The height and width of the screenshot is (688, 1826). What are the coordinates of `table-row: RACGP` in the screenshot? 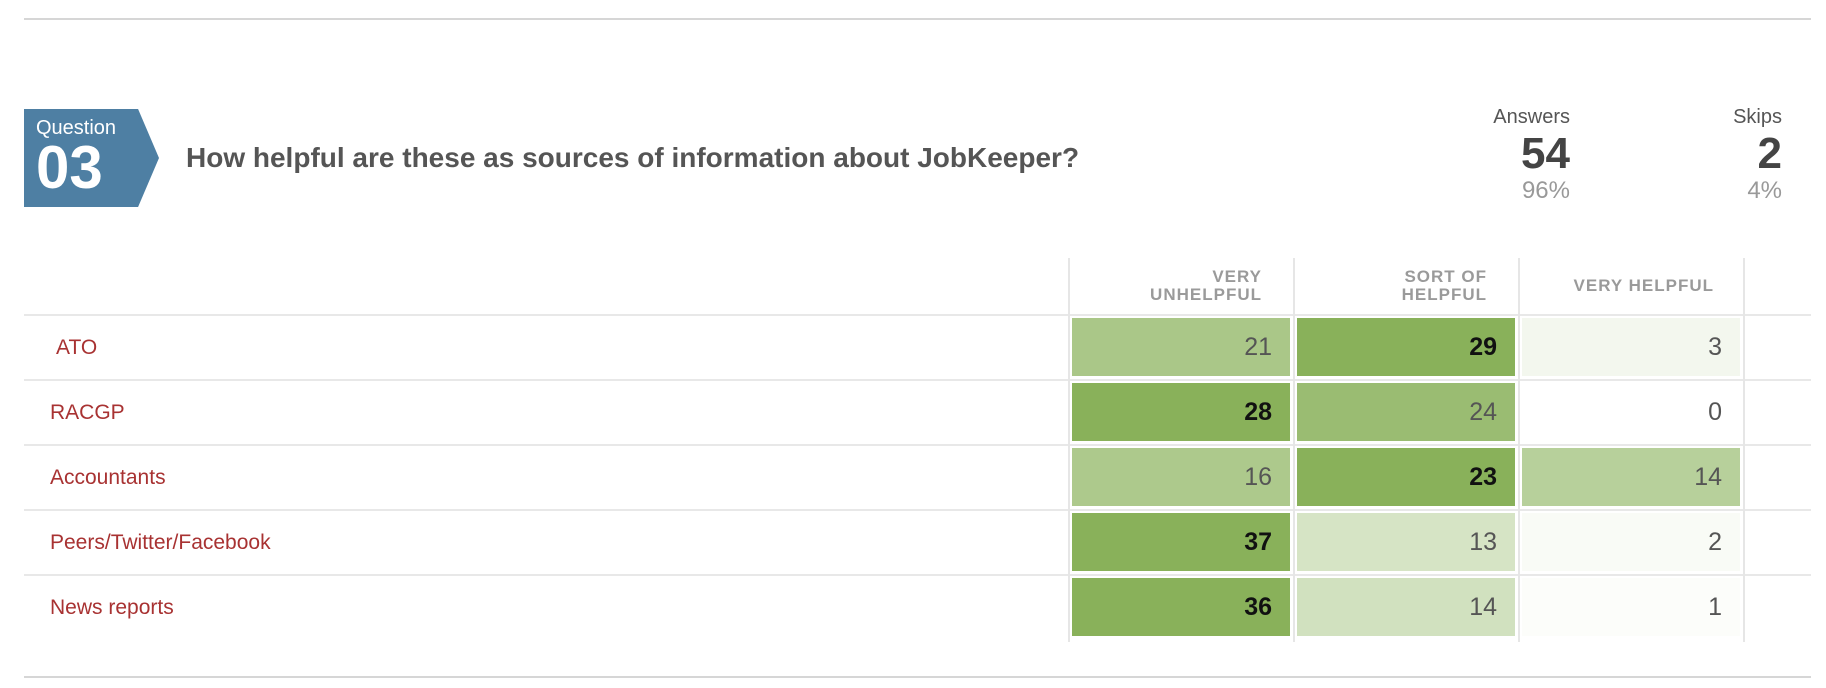 It's located at (917, 411).